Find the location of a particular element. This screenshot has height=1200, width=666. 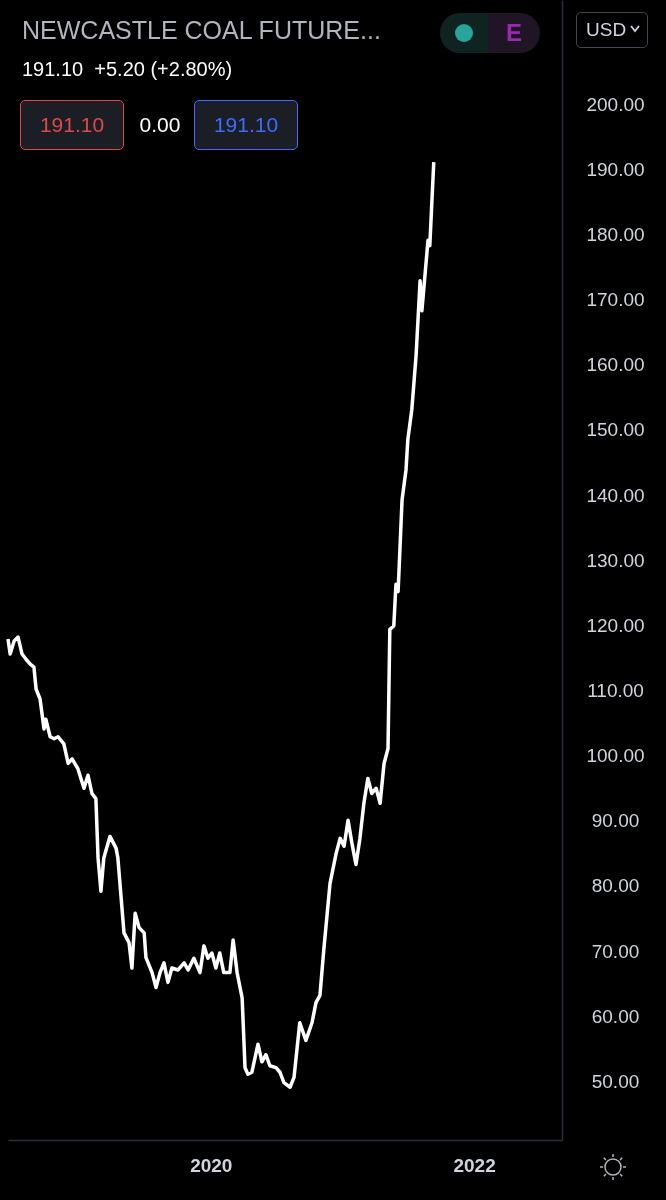

y-tick-label: 130.00 is located at coordinates (615, 560).